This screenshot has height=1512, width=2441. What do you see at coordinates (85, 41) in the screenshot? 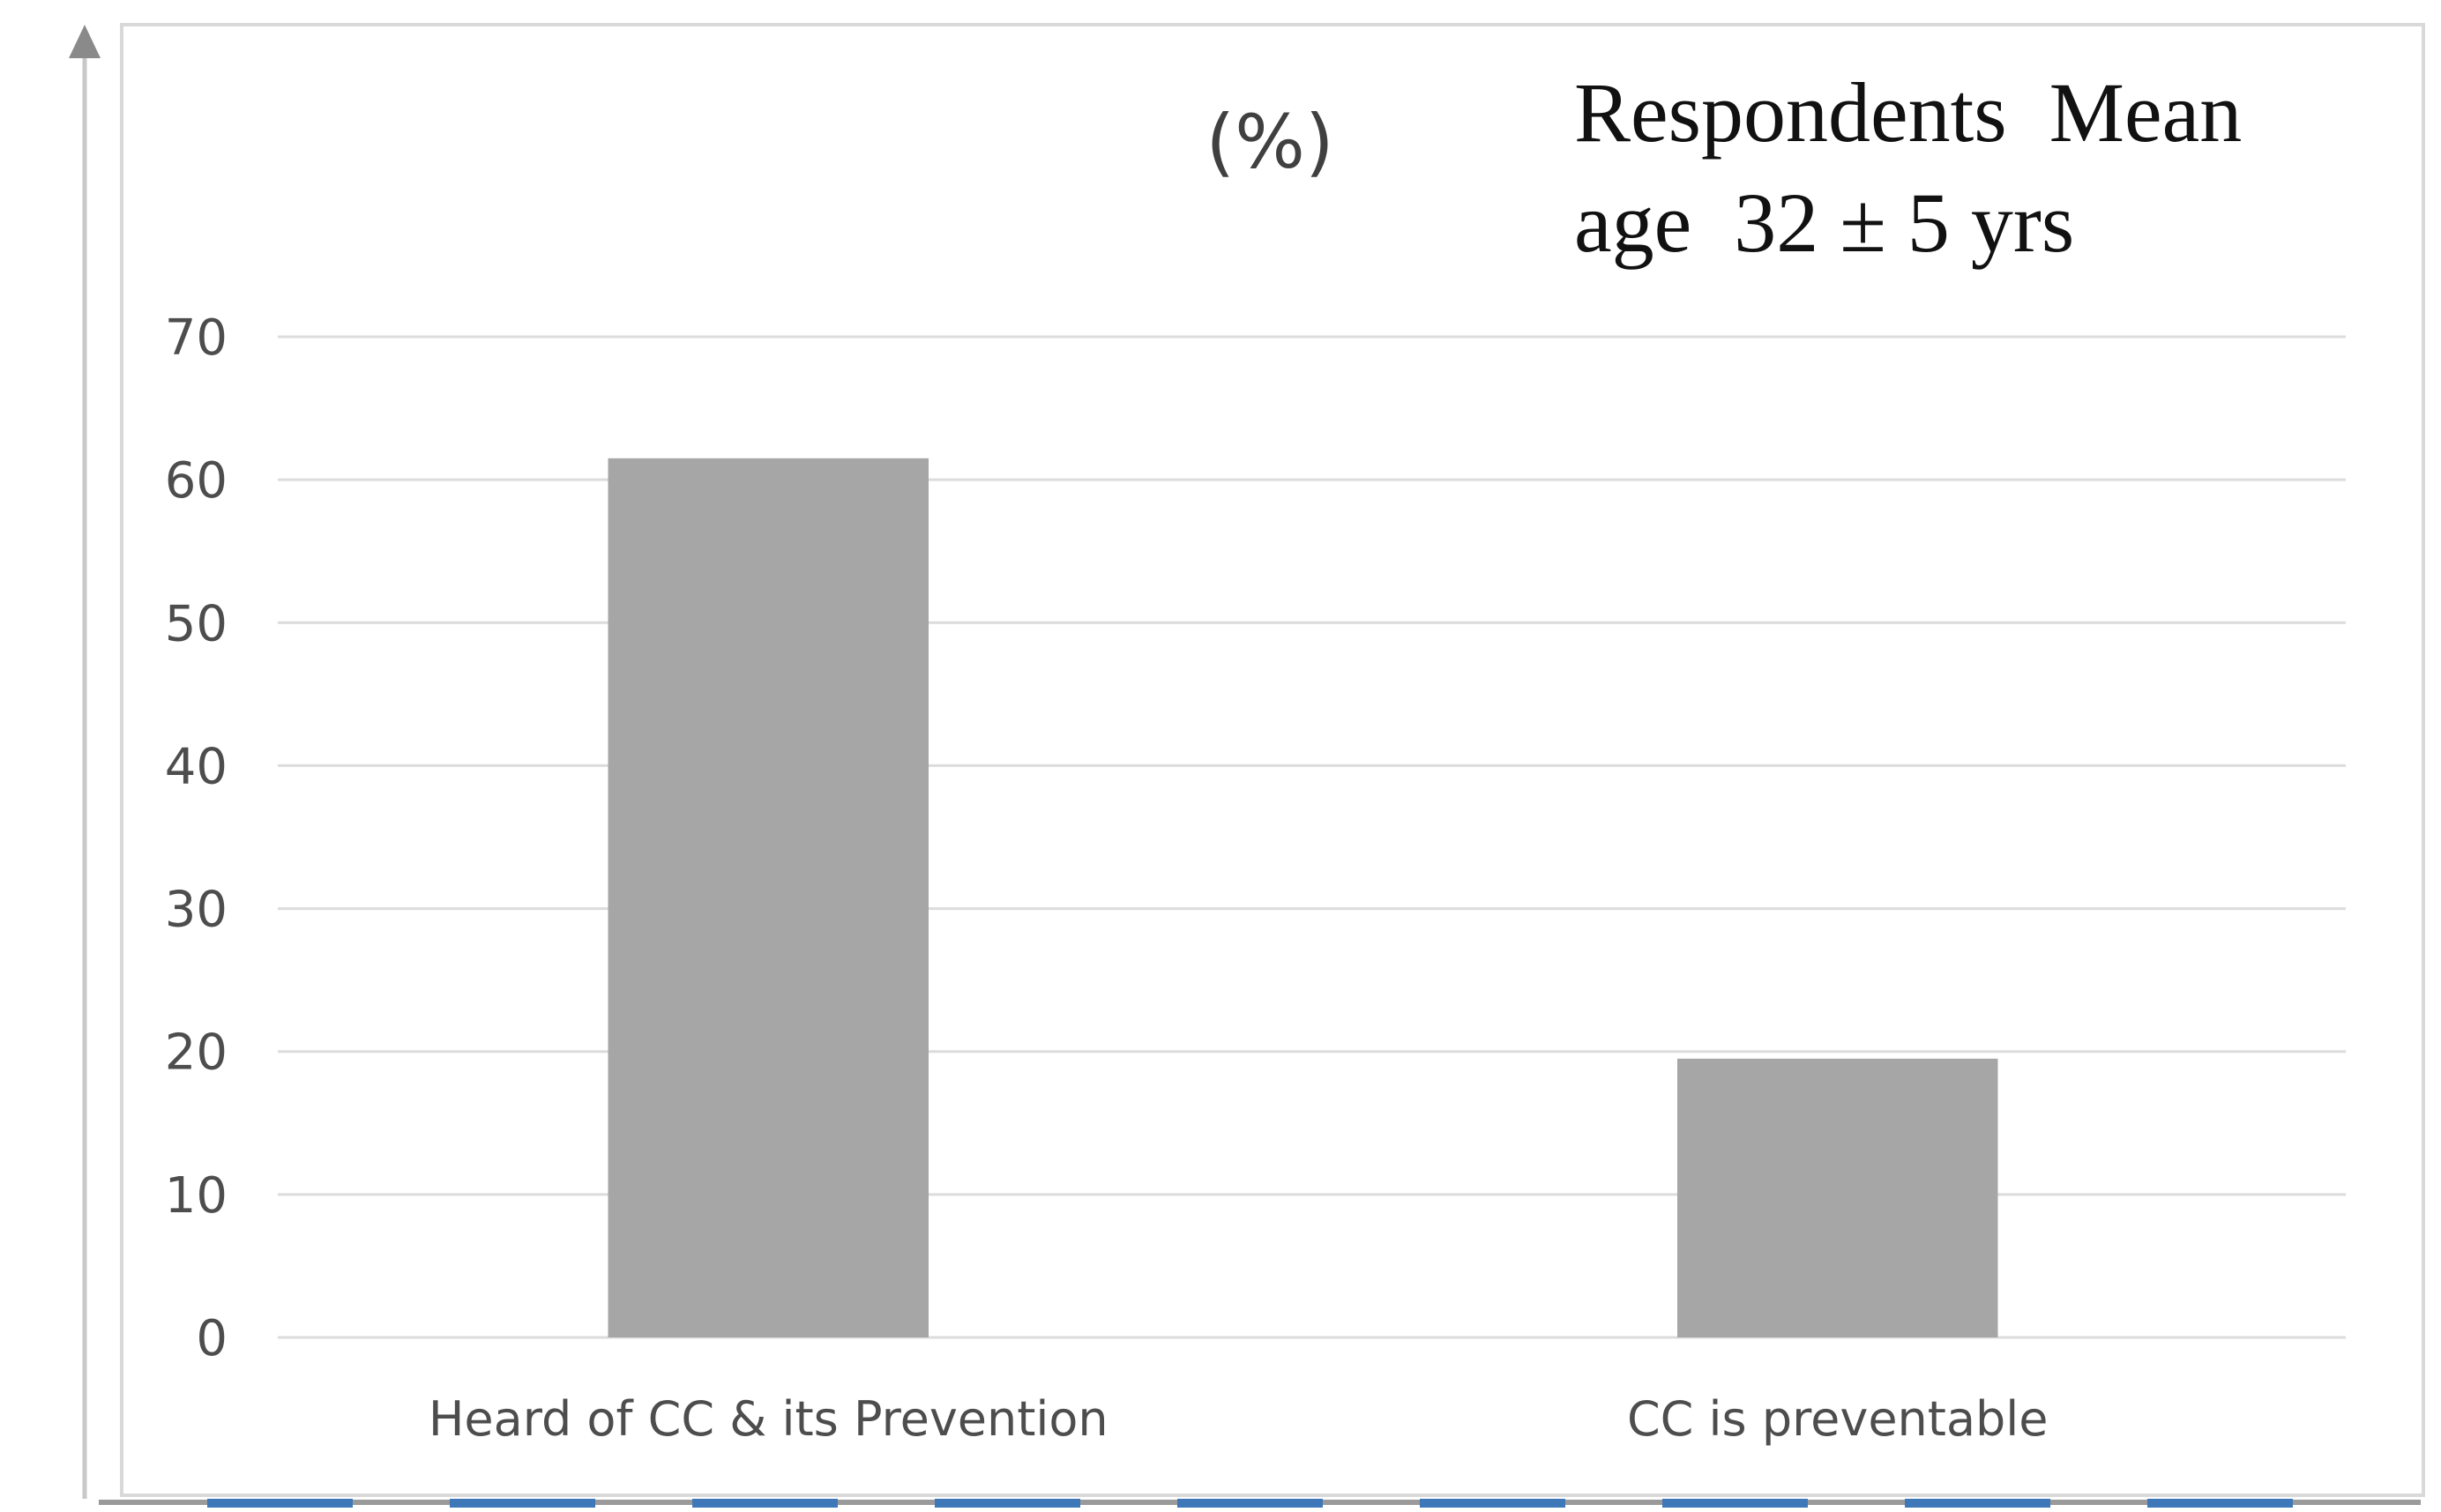
I see `up-arrow-icon` at bounding box center [85, 41].